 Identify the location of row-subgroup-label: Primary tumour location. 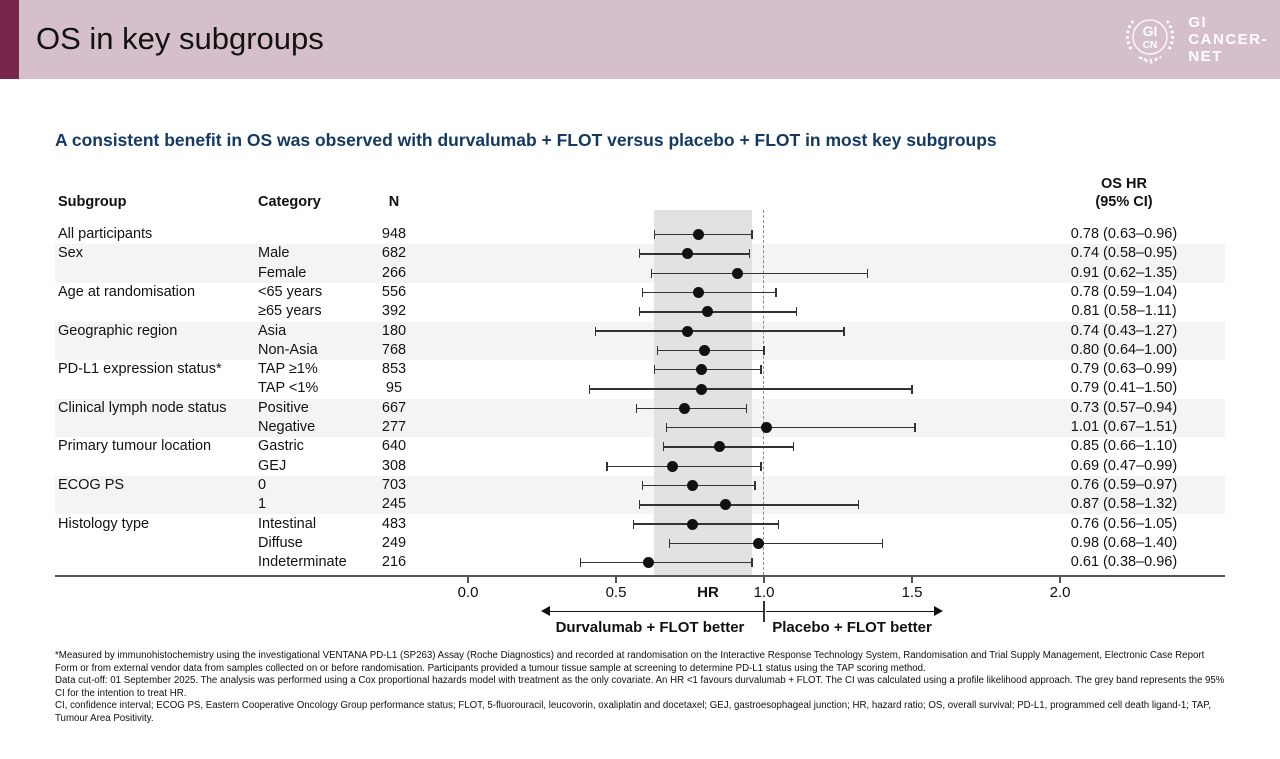
(135, 446).